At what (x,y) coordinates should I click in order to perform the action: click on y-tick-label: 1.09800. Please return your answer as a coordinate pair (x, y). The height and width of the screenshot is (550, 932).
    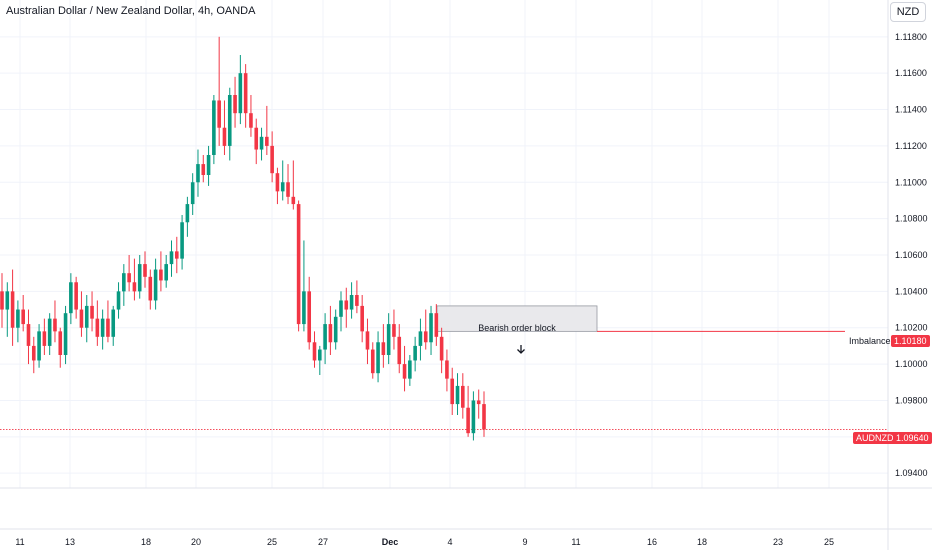
    Looking at the image, I should click on (911, 400).